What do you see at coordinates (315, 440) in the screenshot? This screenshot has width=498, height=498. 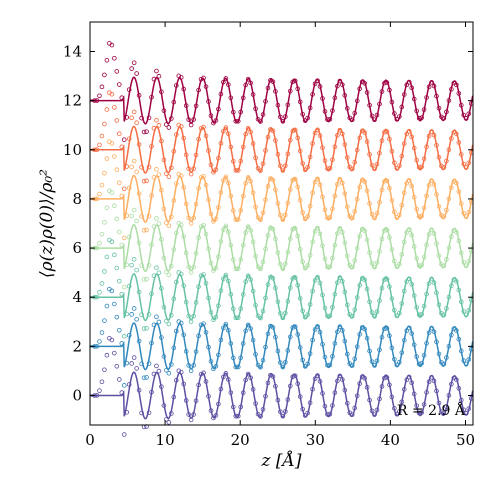 I see `x-tick-label: 30` at bounding box center [315, 440].